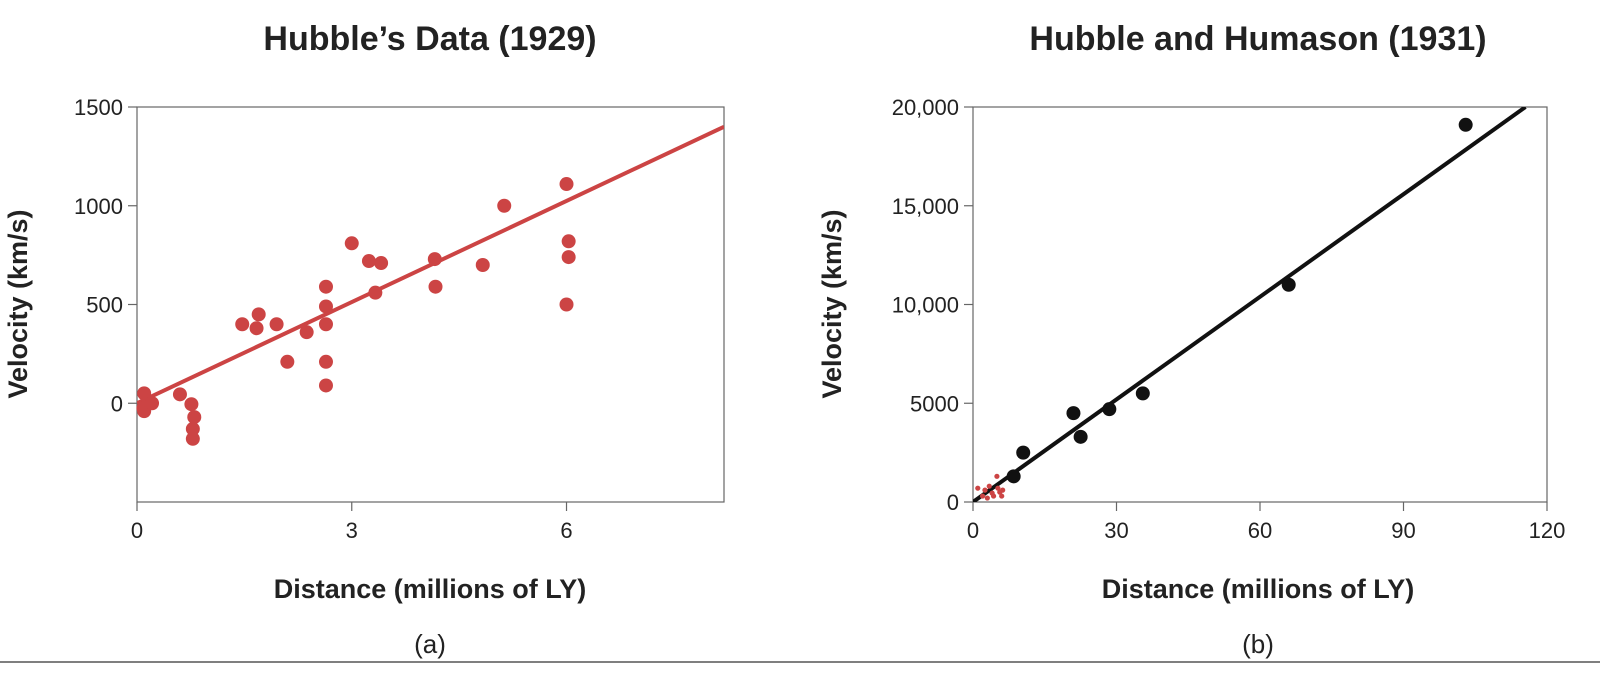  What do you see at coordinates (117, 403) in the screenshot?
I see `panel-a-y-tick-label: 0` at bounding box center [117, 403].